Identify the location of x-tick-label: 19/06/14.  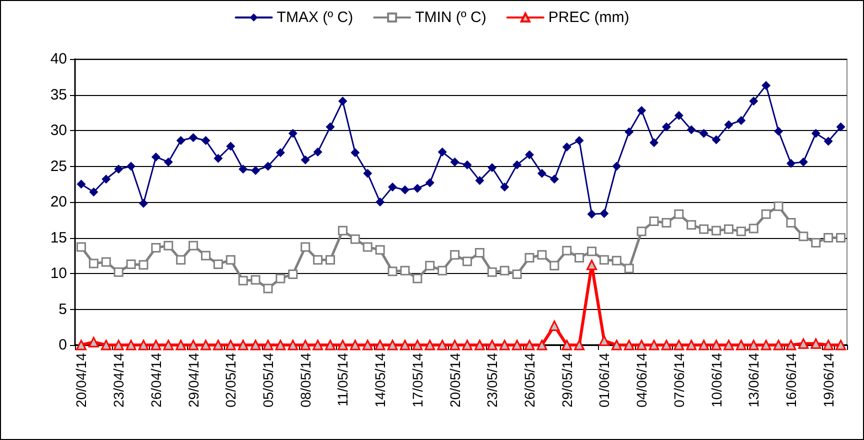
(828, 380).